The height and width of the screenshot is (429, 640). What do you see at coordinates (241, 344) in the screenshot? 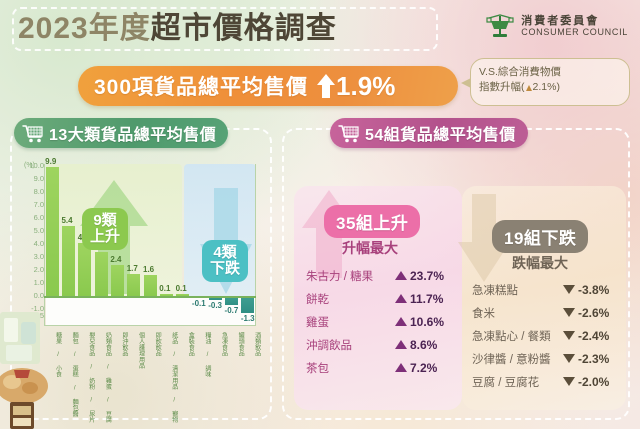
I see `chart-x-label: 罐頭食品` at bounding box center [241, 344].